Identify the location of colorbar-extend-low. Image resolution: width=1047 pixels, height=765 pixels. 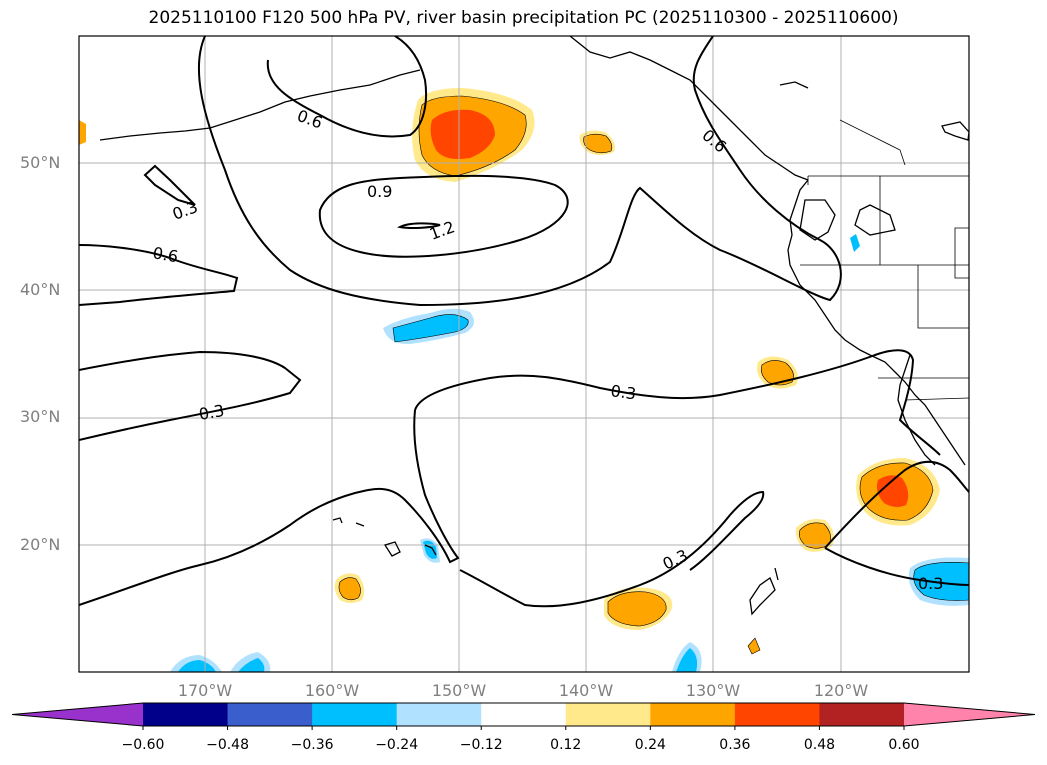
(77, 714).